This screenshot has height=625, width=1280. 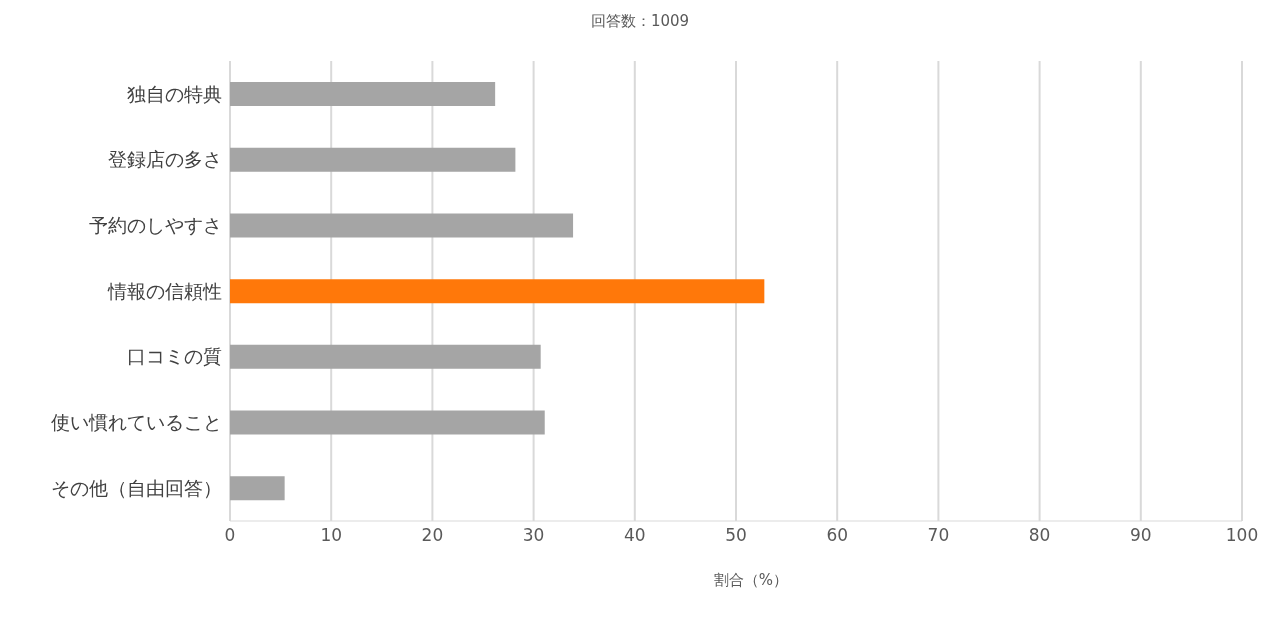 I want to click on y-tick-label: その他（自由回答）, so click(x=136, y=487).